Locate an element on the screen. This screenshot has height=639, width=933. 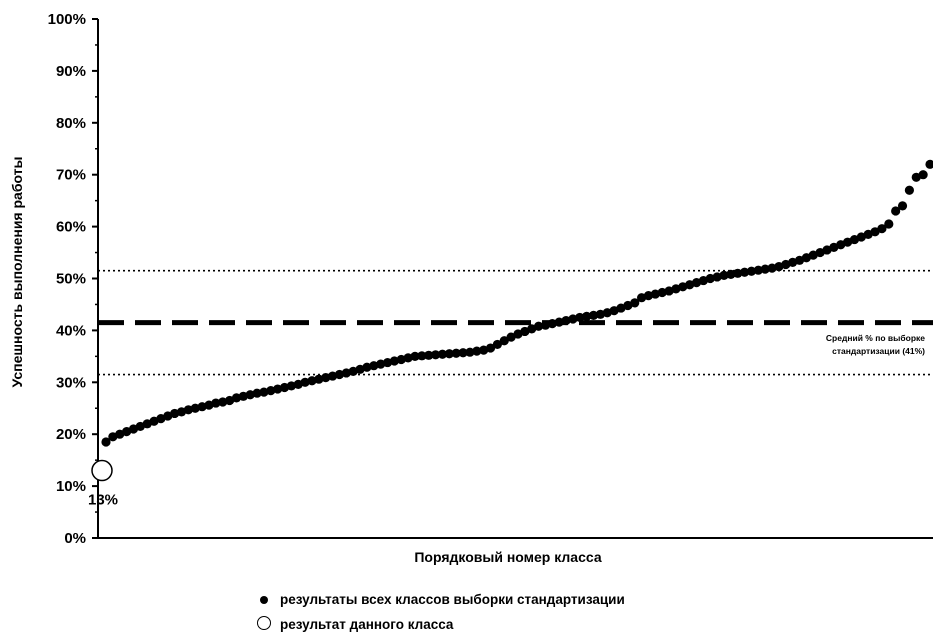
y-tick-label: 50% is located at coordinates (71, 279).